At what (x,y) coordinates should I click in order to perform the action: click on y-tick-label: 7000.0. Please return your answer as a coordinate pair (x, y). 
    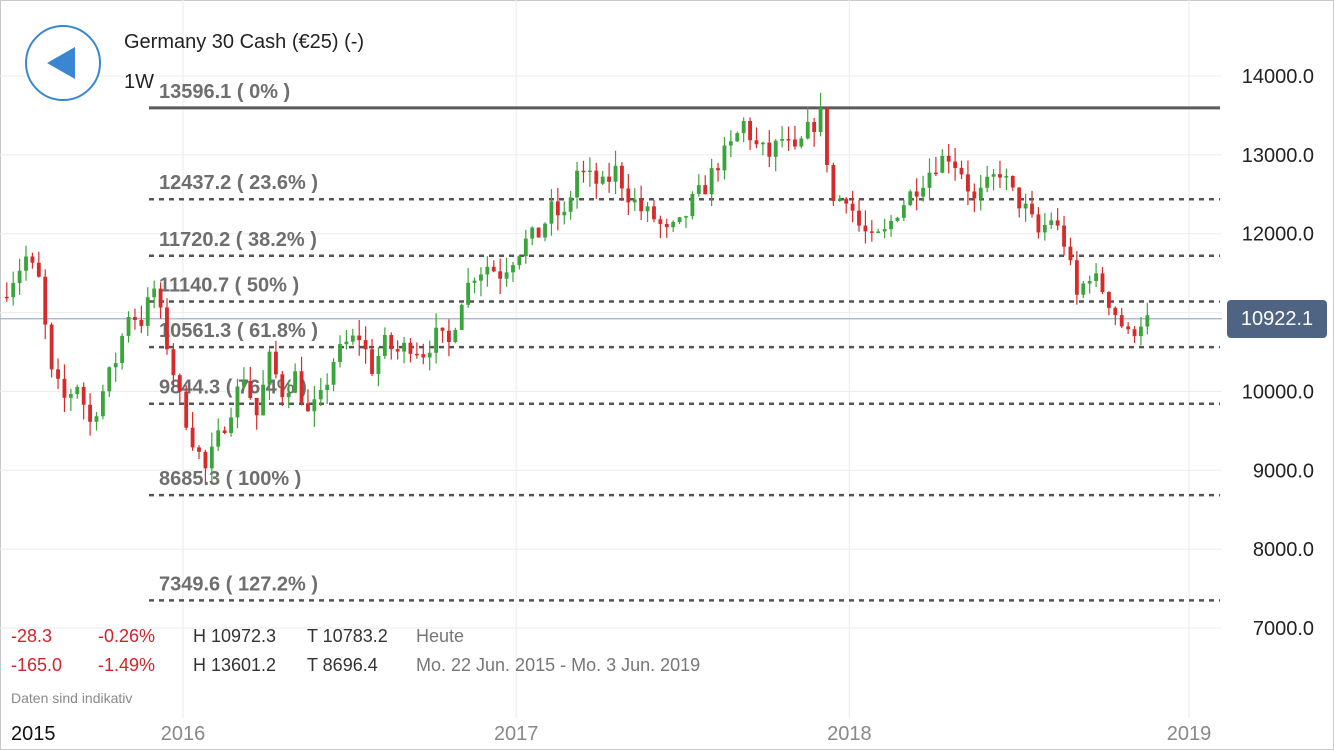
    Looking at the image, I should click on (1283, 629).